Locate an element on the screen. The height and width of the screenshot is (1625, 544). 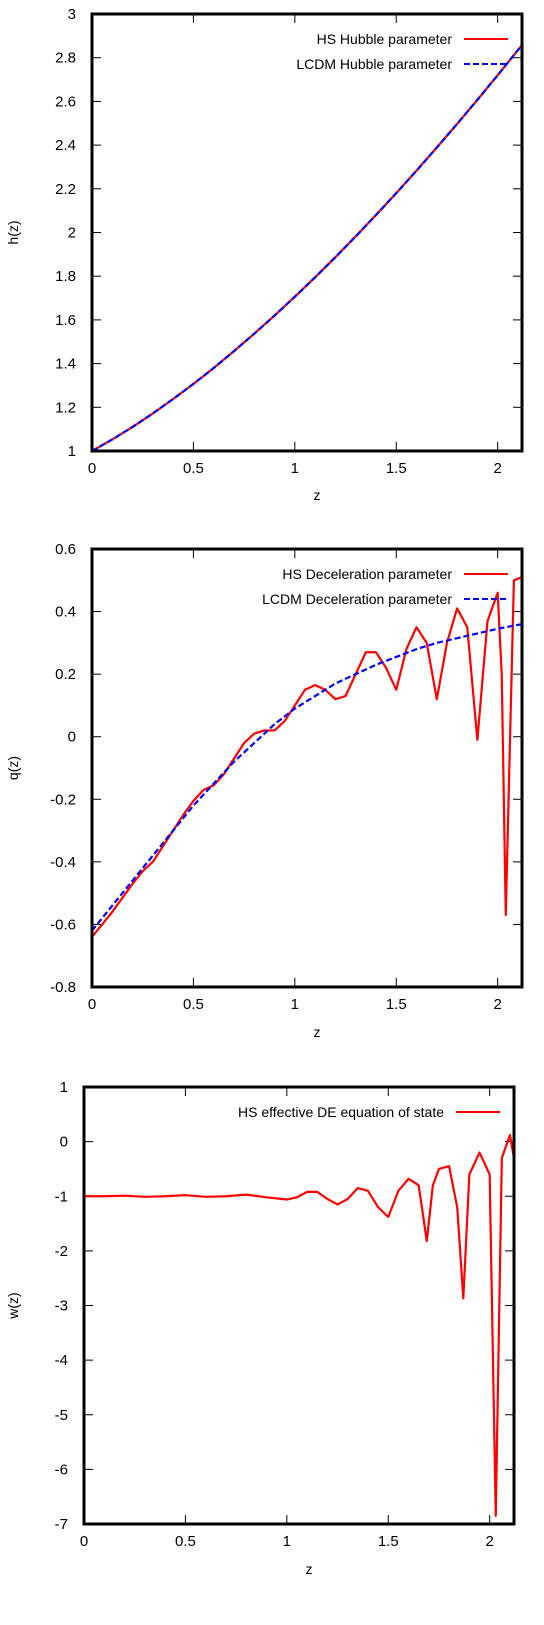
y-tick-label: 0.4 is located at coordinates (65, 612).